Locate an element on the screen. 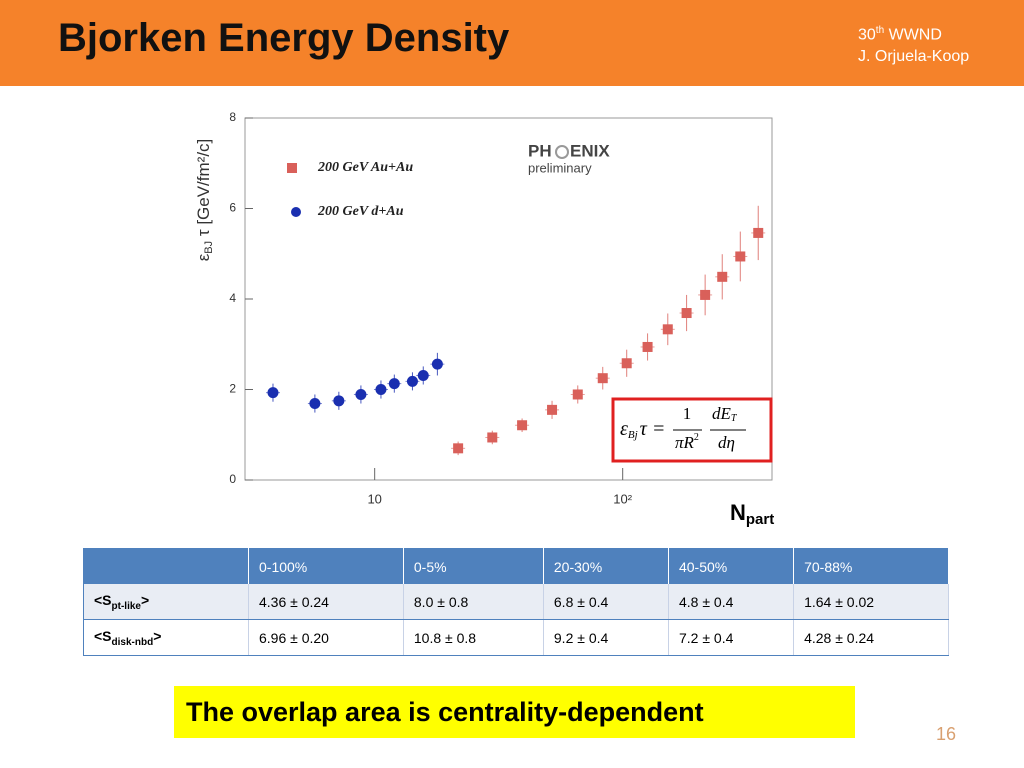 The image size is (1024, 768). table-cell: 10.8 ± 0.8 is located at coordinates (473, 637).